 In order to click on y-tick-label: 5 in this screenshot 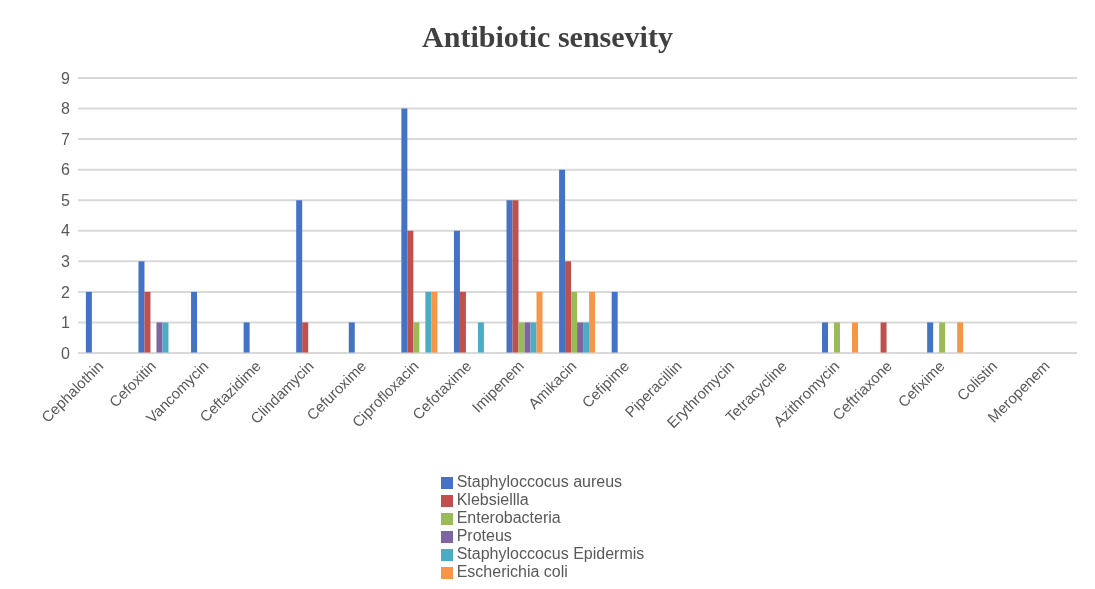, I will do `click(66, 200)`.